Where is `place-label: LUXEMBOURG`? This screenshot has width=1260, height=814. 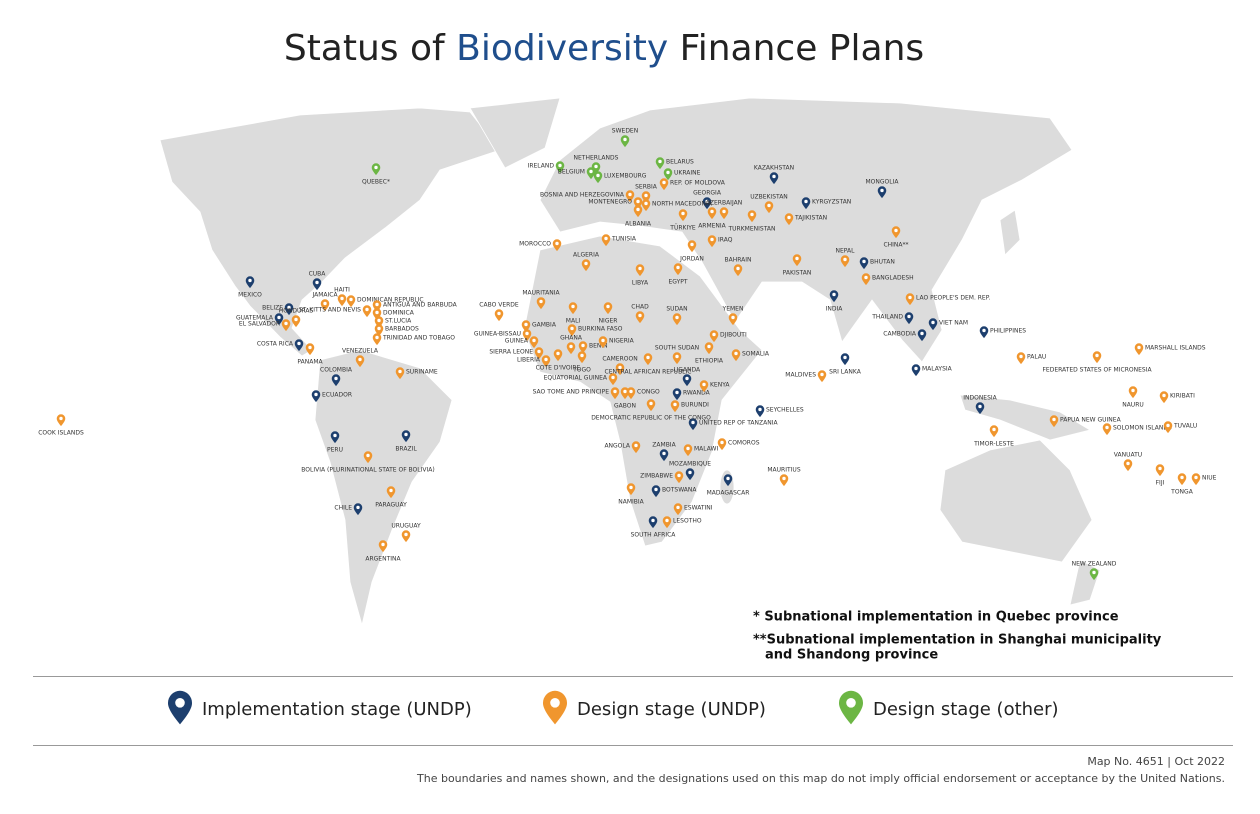 place-label: LUXEMBOURG is located at coordinates (625, 176).